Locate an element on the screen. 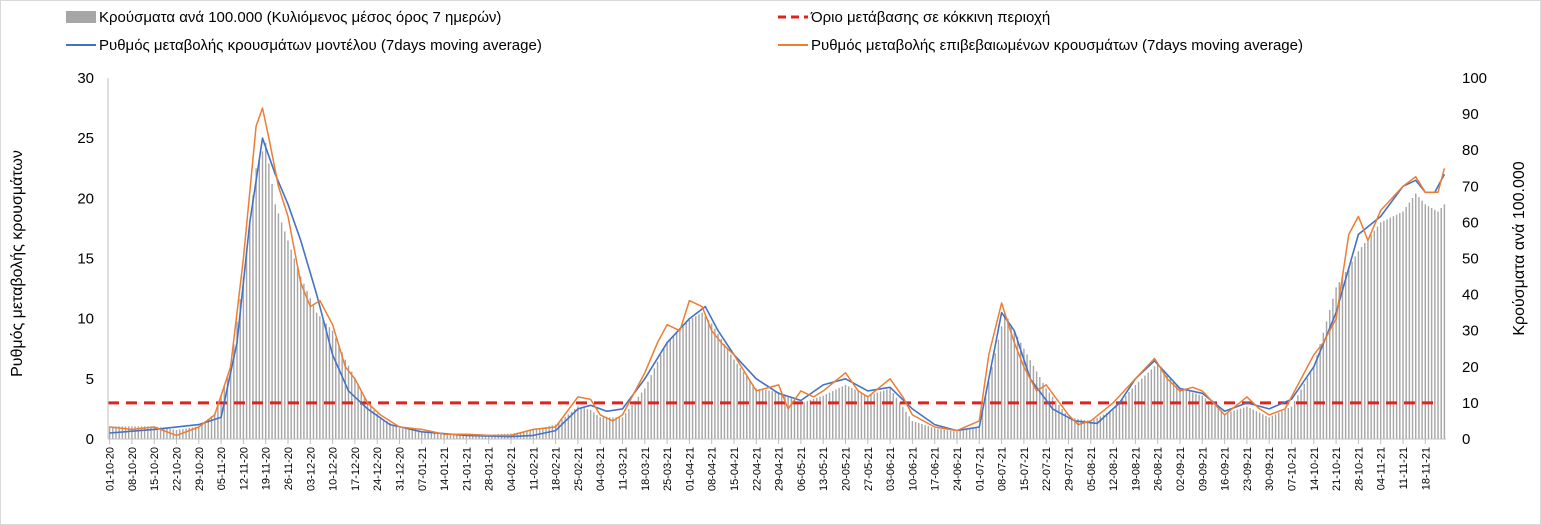 The height and width of the screenshot is (525, 1541). x-tick-label: 12-08-21 is located at coordinates (1114, 469).